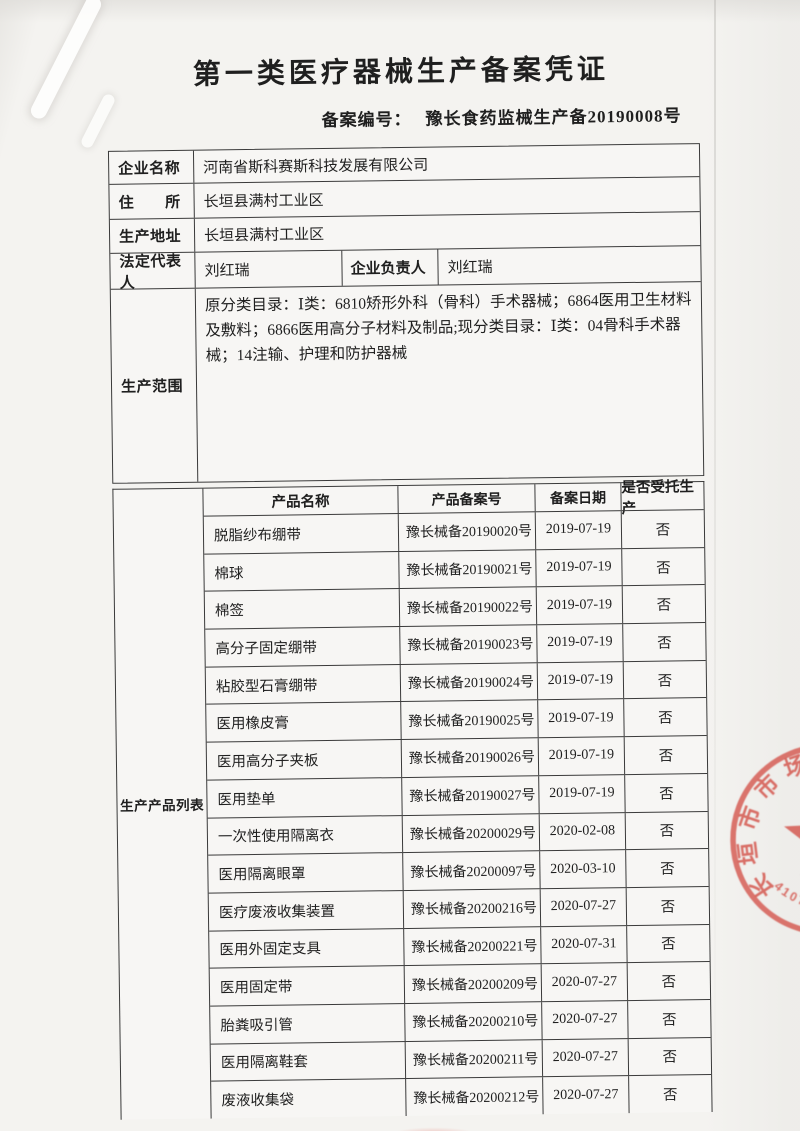  I want to click on production-scope-label: 生产范围, so click(152, 387).